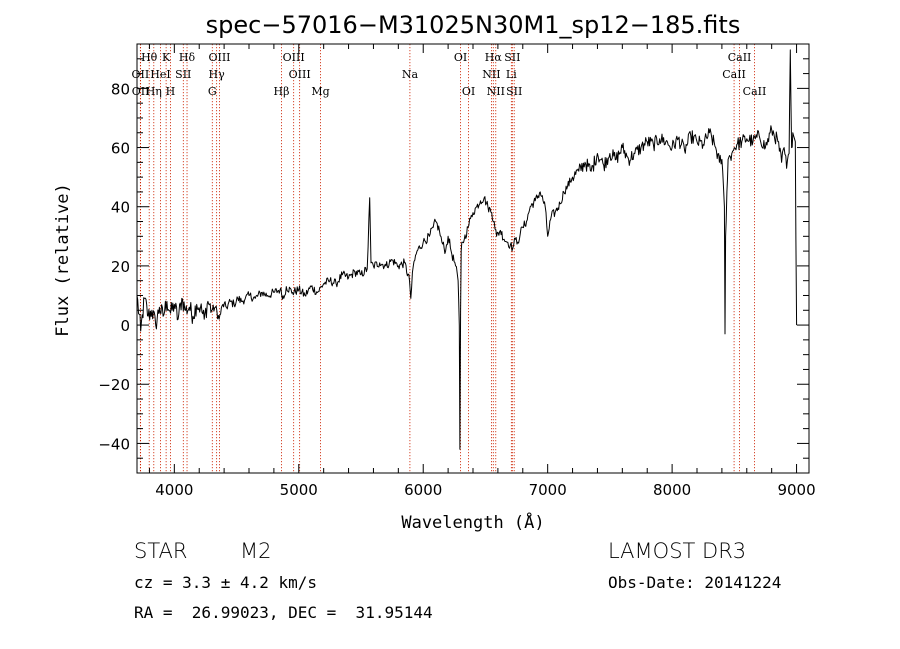  What do you see at coordinates (114, 385) in the screenshot?
I see `y-tick-label: −20` at bounding box center [114, 385].